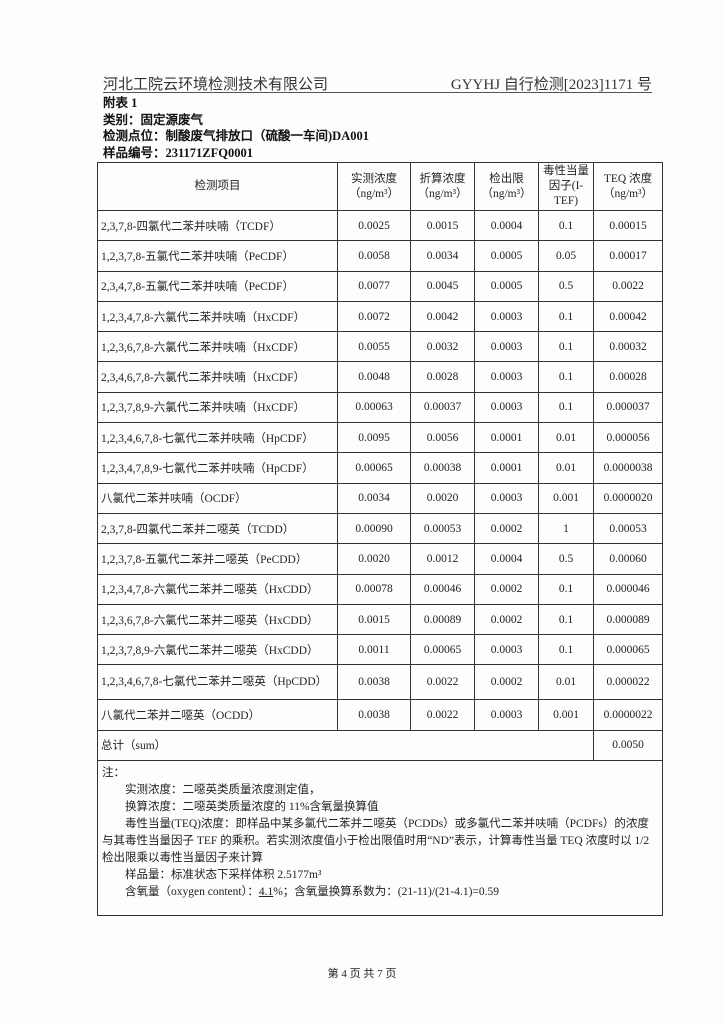  What do you see at coordinates (374, 377) in the screenshot?
I see `col-measured-cell: 0.0048` at bounding box center [374, 377].